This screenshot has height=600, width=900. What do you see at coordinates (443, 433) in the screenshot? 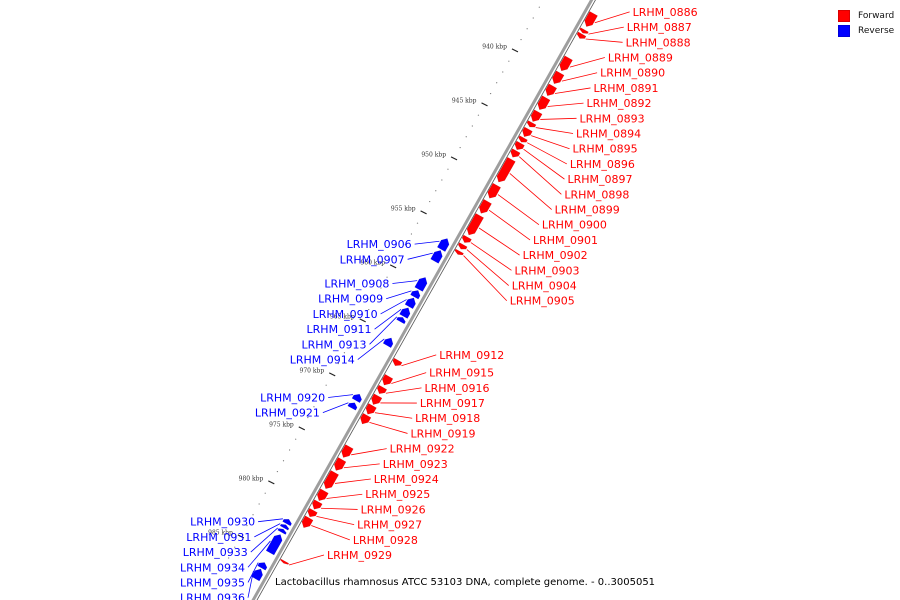
I see `gene-label-LRHM_0919: LRHM_0919` at bounding box center [443, 433].